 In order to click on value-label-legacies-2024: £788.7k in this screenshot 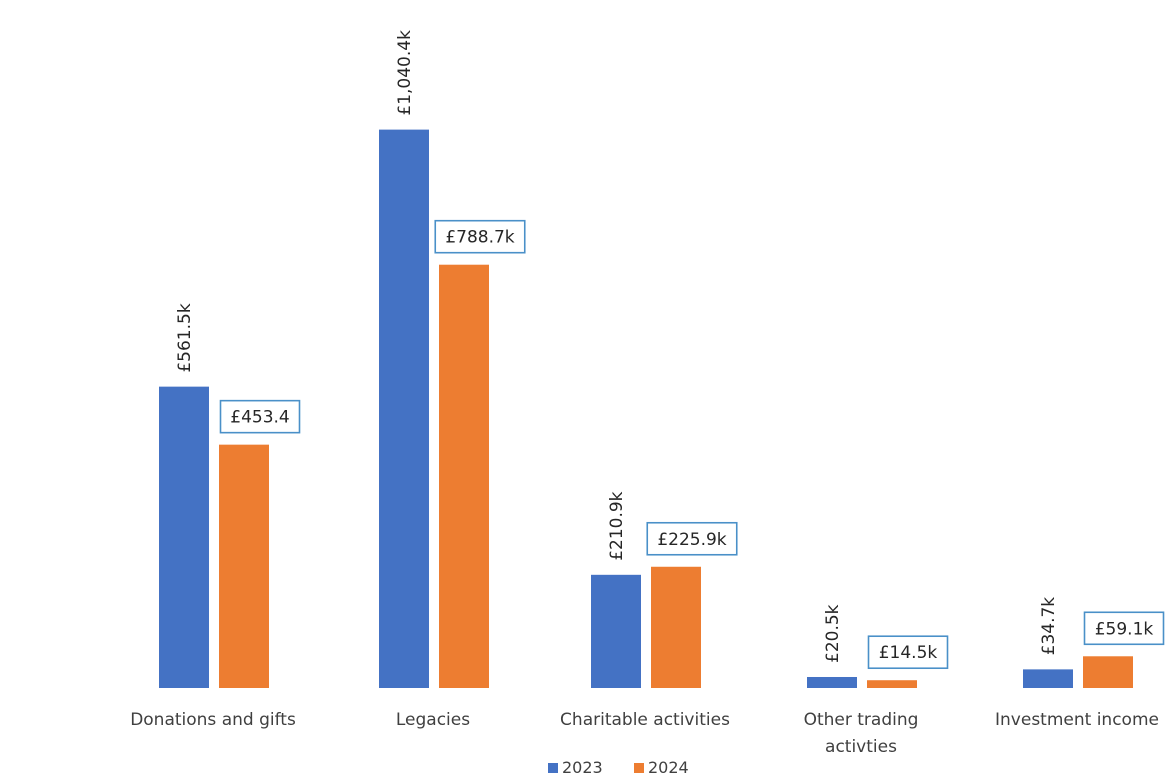, I will do `click(479, 238)`.